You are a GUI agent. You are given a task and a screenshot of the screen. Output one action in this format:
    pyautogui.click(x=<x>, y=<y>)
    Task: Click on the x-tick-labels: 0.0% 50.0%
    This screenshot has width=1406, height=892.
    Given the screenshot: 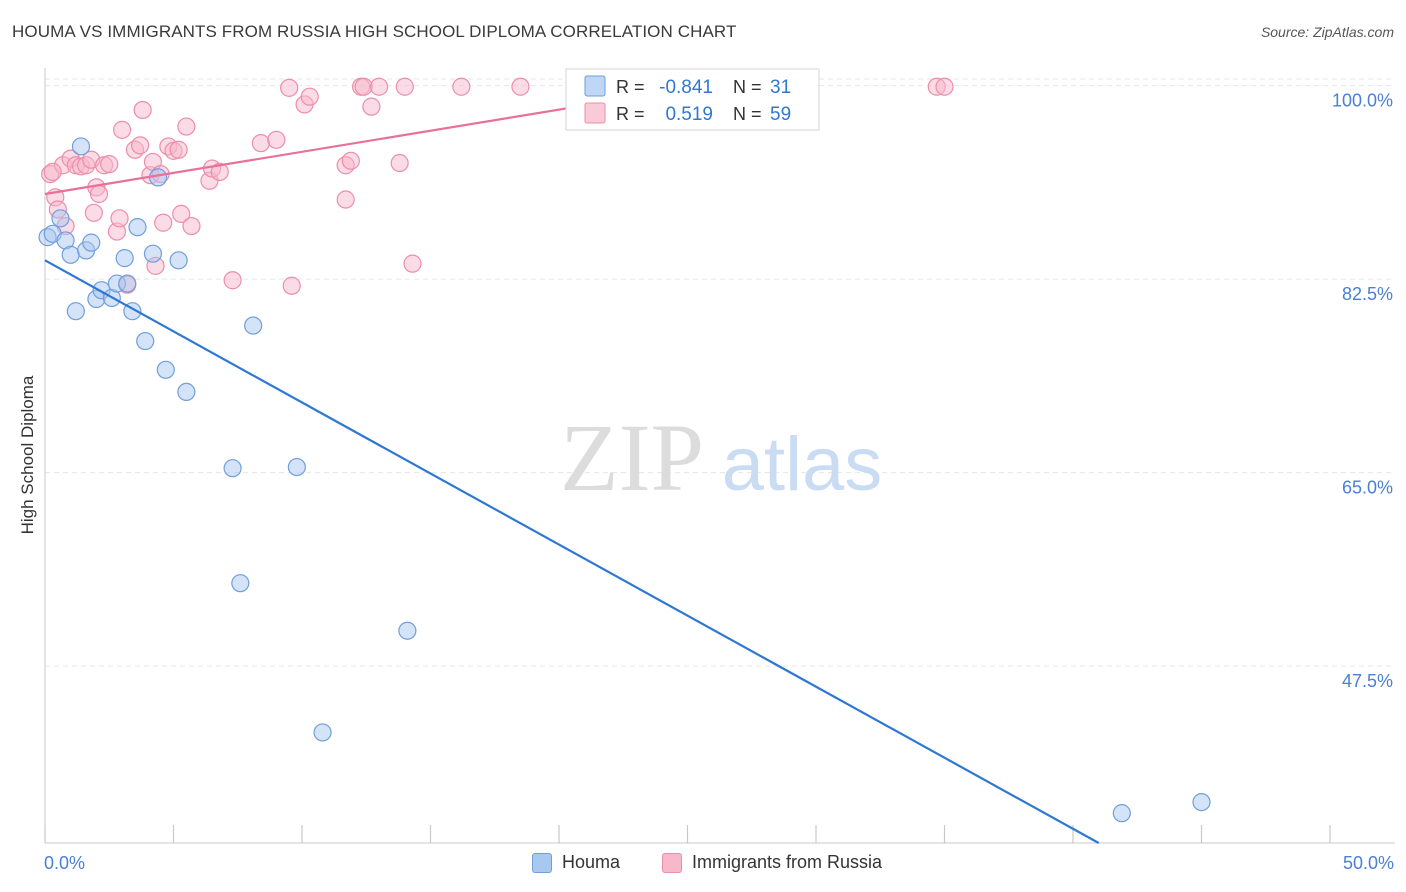 What is the action you would take?
    pyautogui.click(x=719, y=863)
    